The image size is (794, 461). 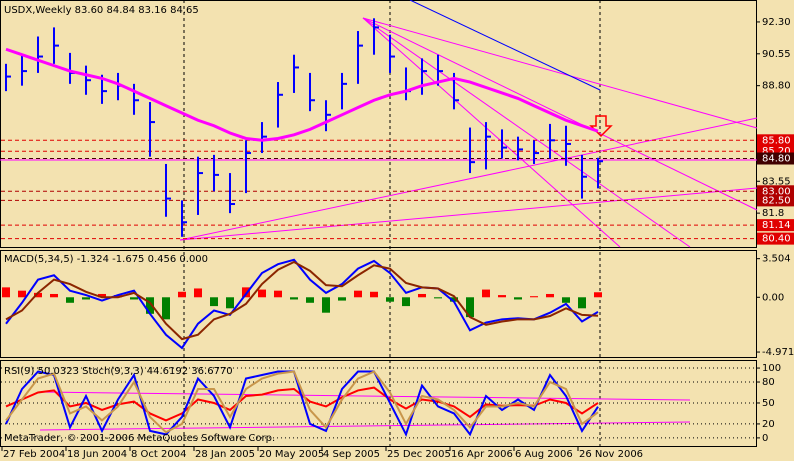 What do you see at coordinates (101, 10) in the screenshot?
I see `price-title: USDX,Weekly 83.60 84.84 83.16 84.65` at bounding box center [101, 10].